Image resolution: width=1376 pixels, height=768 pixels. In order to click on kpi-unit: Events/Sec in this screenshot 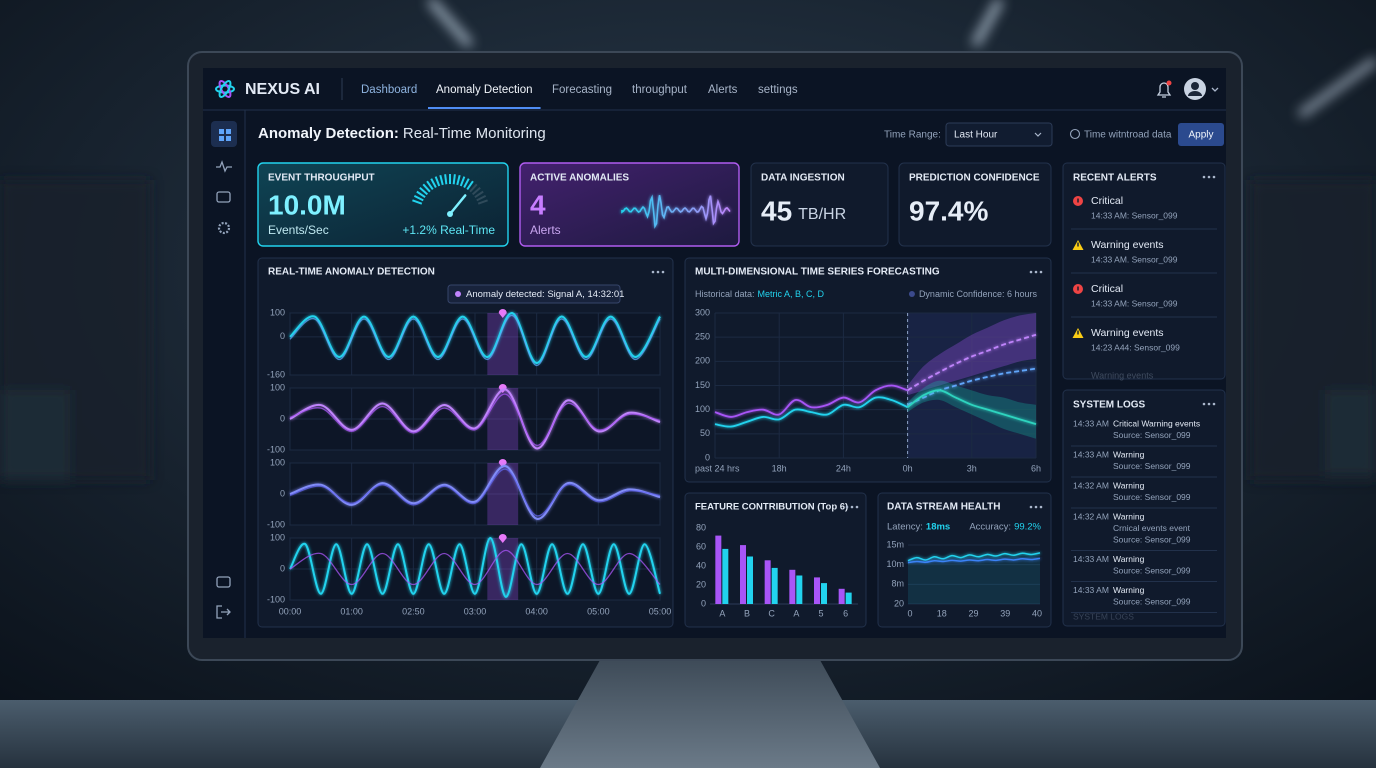, I will do `click(298, 230)`.